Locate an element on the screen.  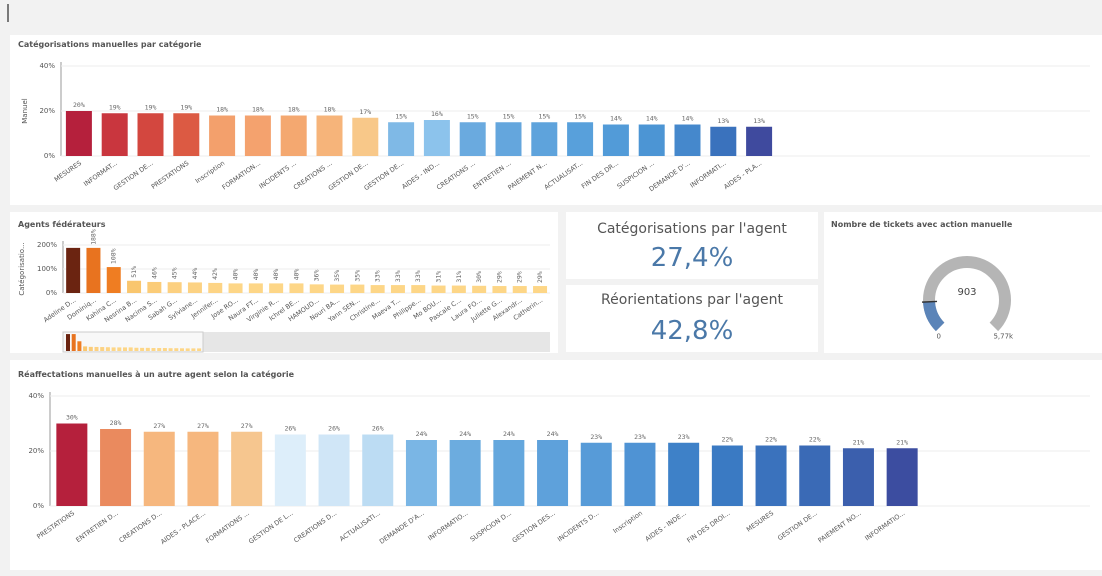
value-label: 14% is located at coordinates (652, 119).